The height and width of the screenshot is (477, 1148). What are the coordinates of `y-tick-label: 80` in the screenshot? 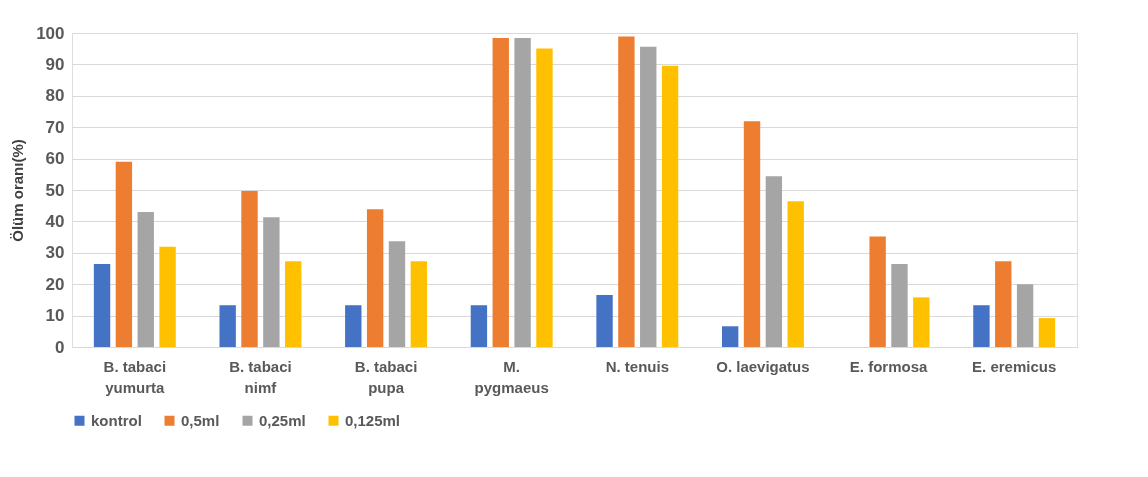 It's located at (55, 96).